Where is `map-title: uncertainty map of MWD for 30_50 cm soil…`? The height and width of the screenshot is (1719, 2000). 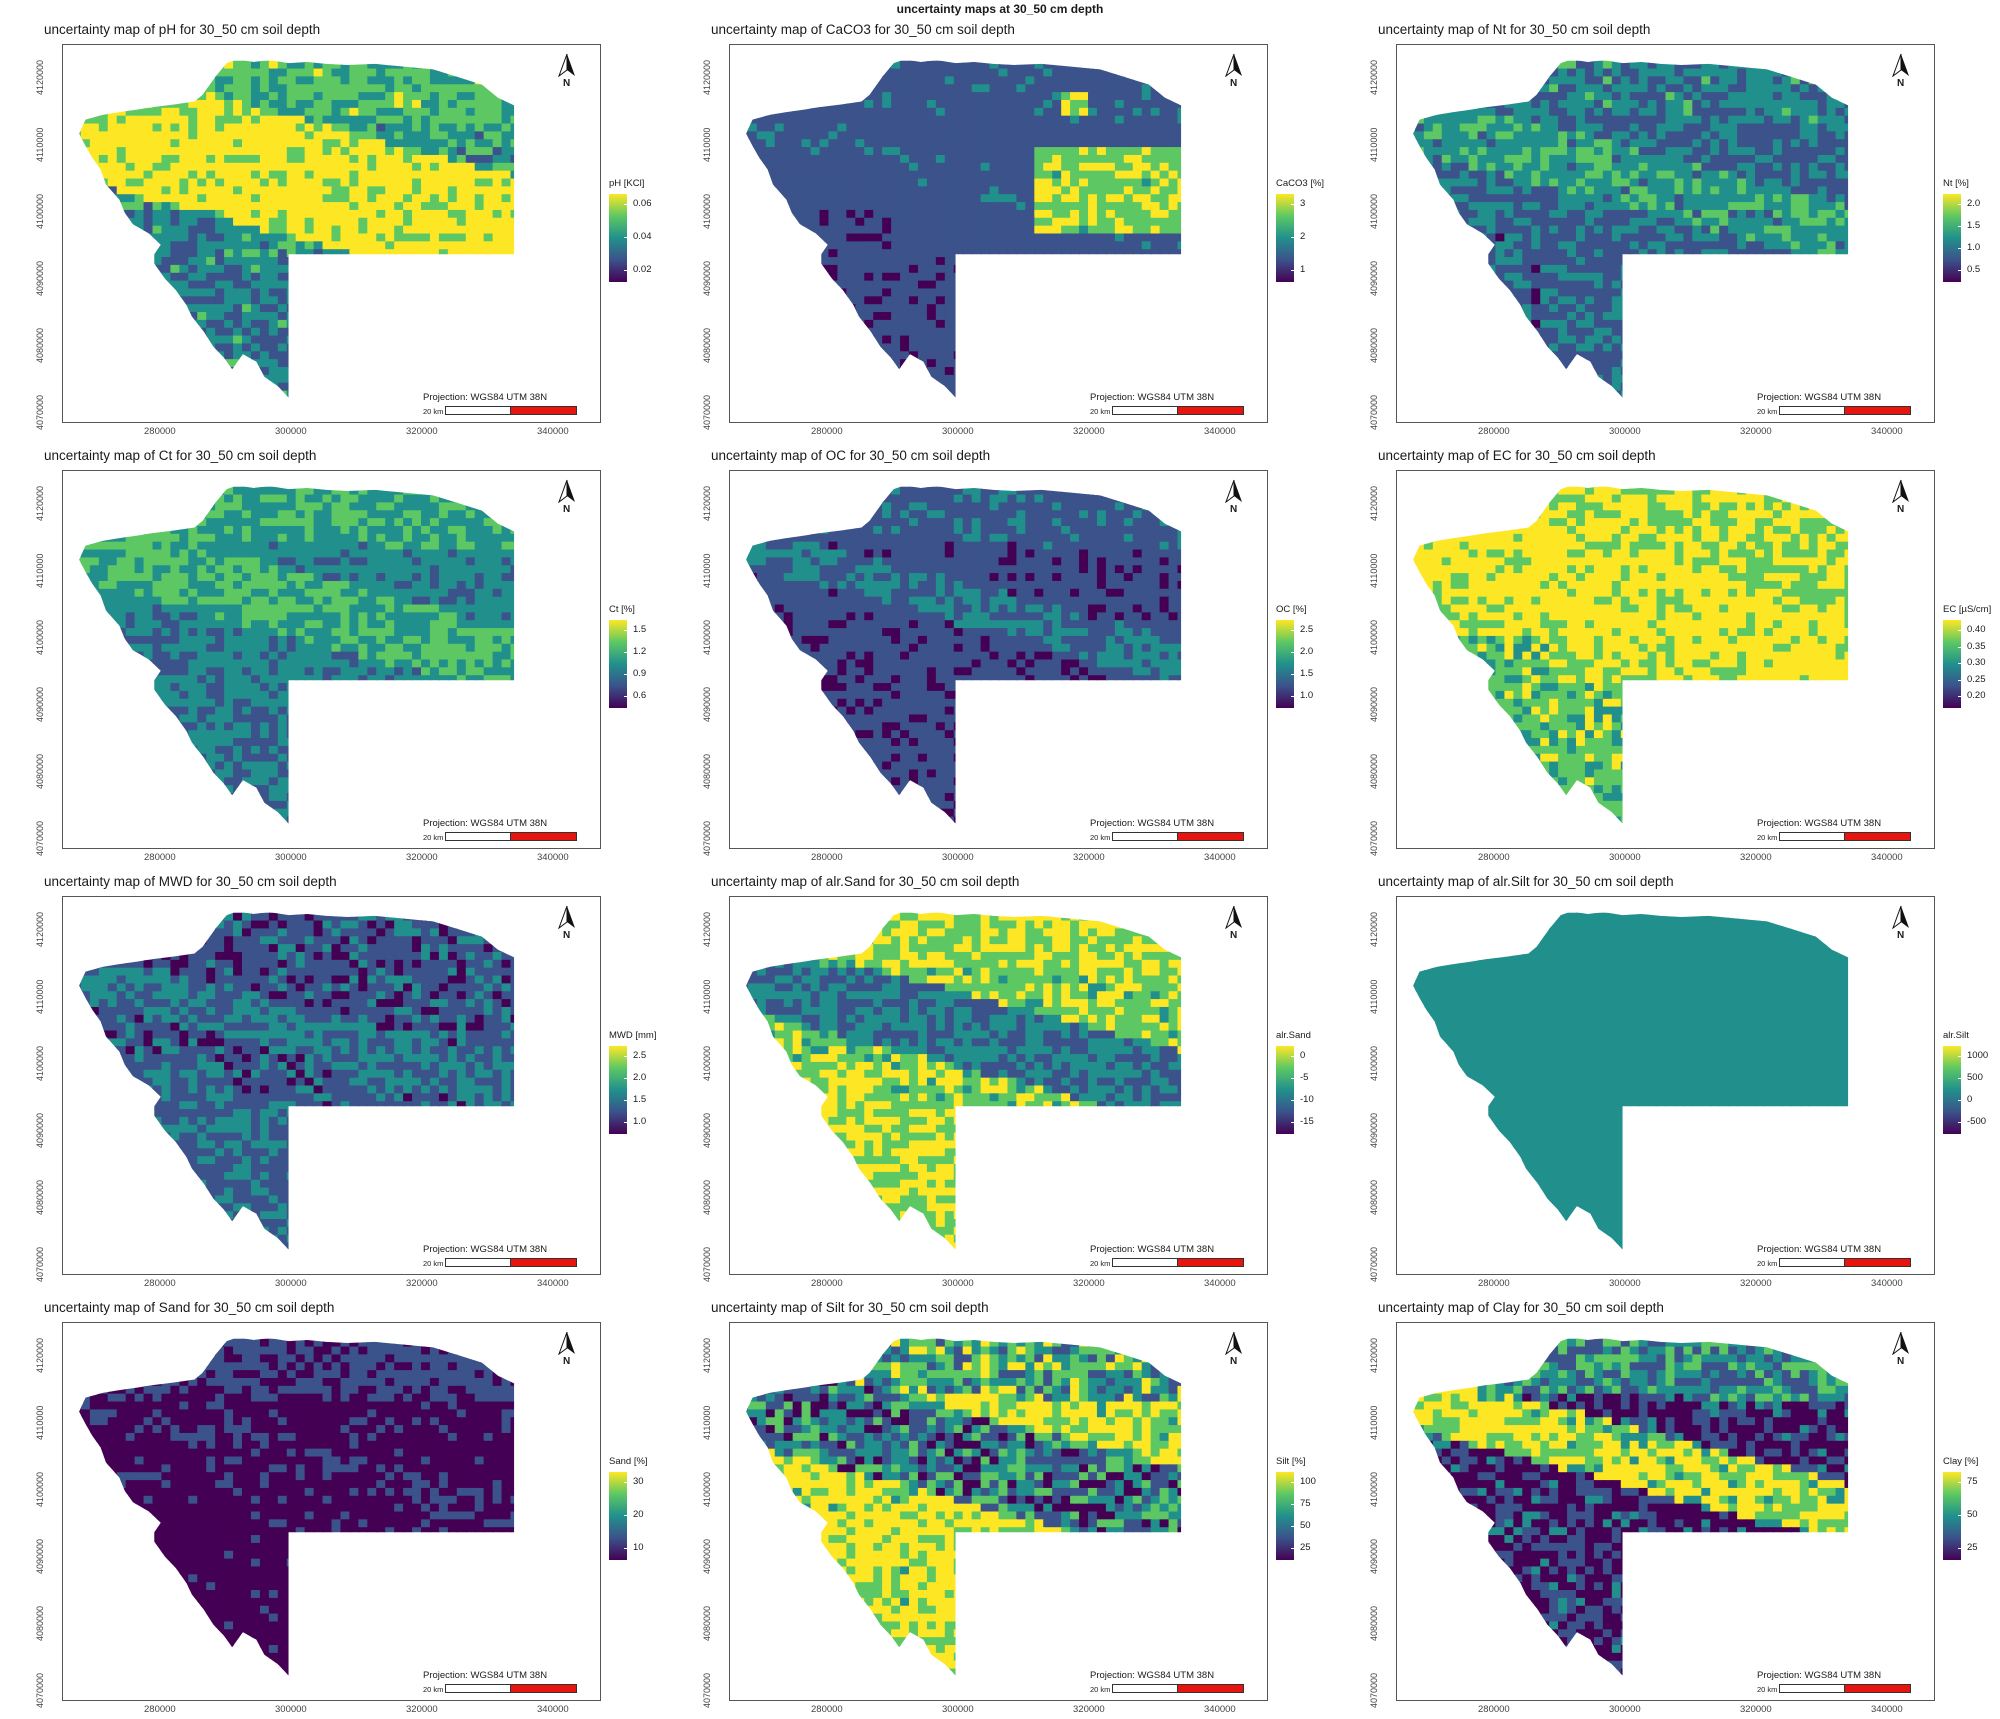 map-title: uncertainty map of MWD for 30_50 cm soil… is located at coordinates (190, 881).